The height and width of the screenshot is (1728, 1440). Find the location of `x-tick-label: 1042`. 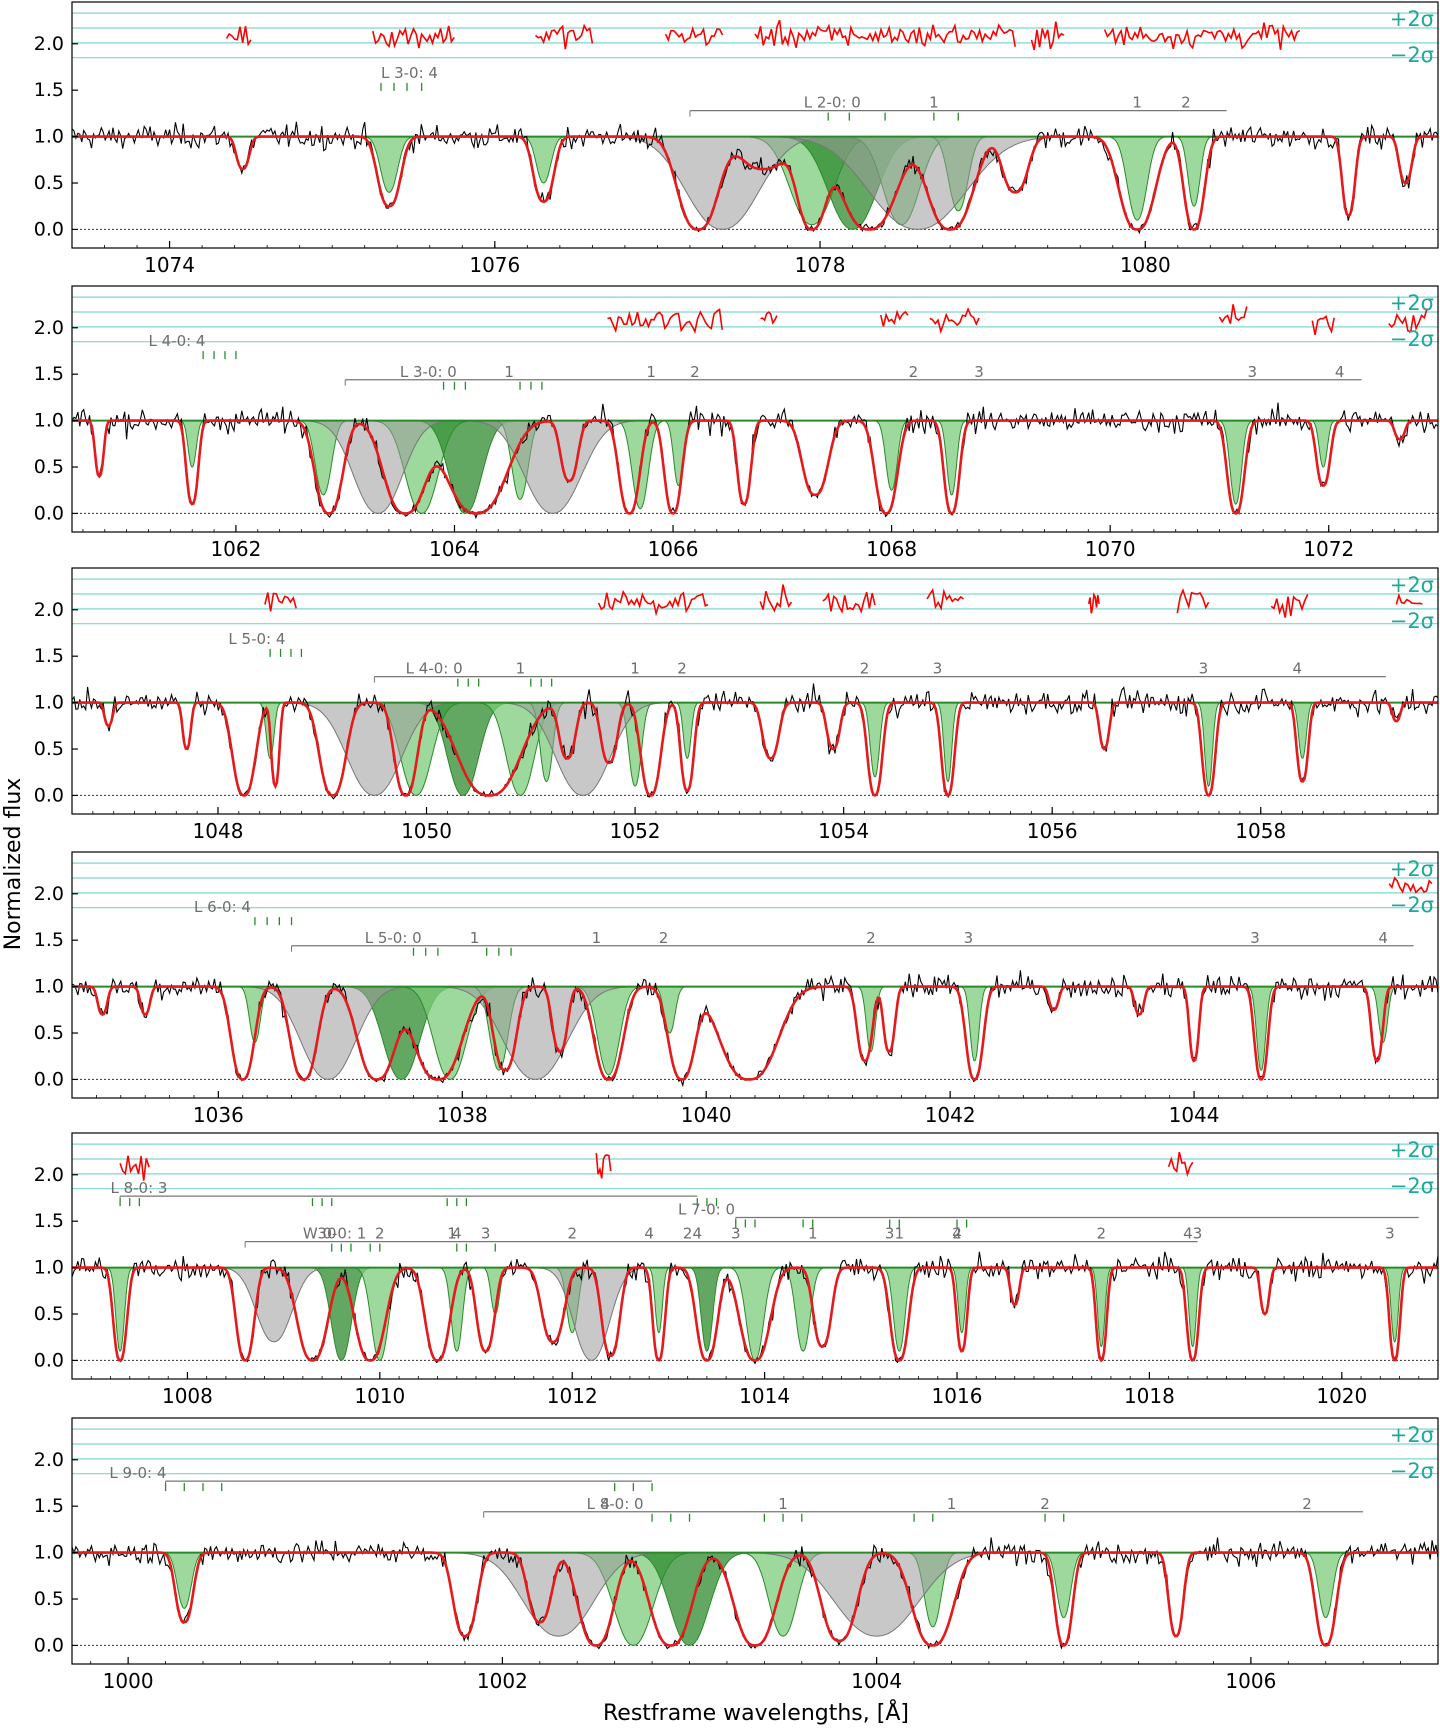

x-tick-label: 1042 is located at coordinates (950, 1115).